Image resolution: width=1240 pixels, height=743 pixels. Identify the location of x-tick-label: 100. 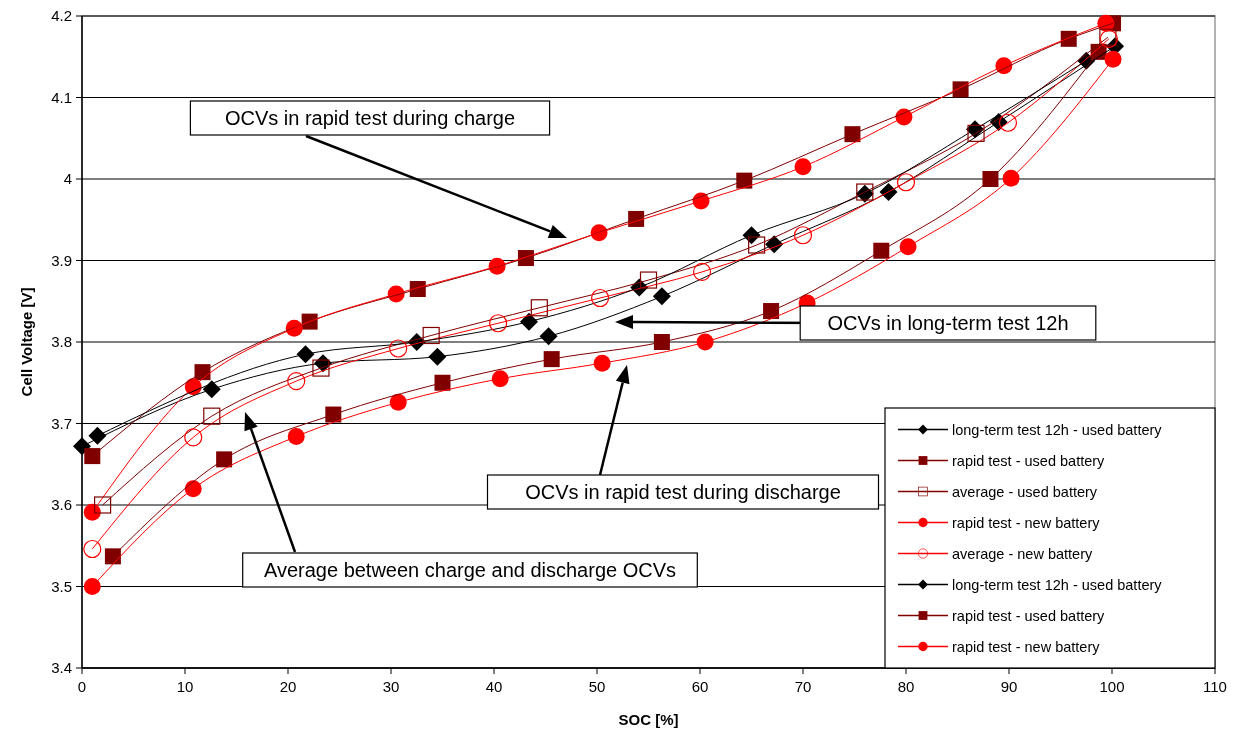
(1112, 686).